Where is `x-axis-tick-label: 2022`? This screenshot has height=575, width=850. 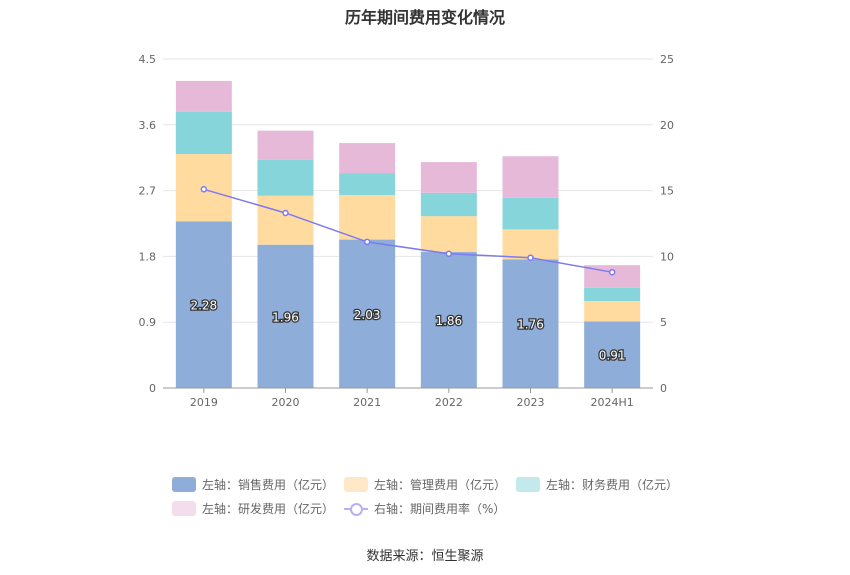 x-axis-tick-label: 2022 is located at coordinates (449, 402).